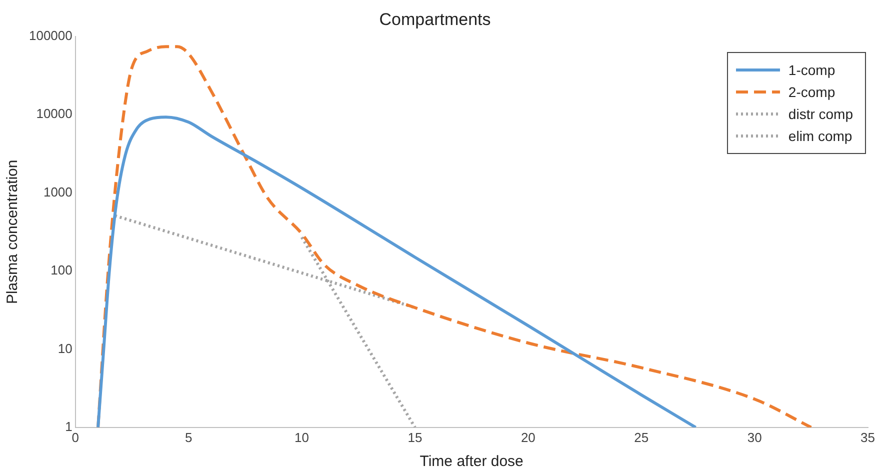  I want to click on x-tick-label: 20, so click(528, 437).